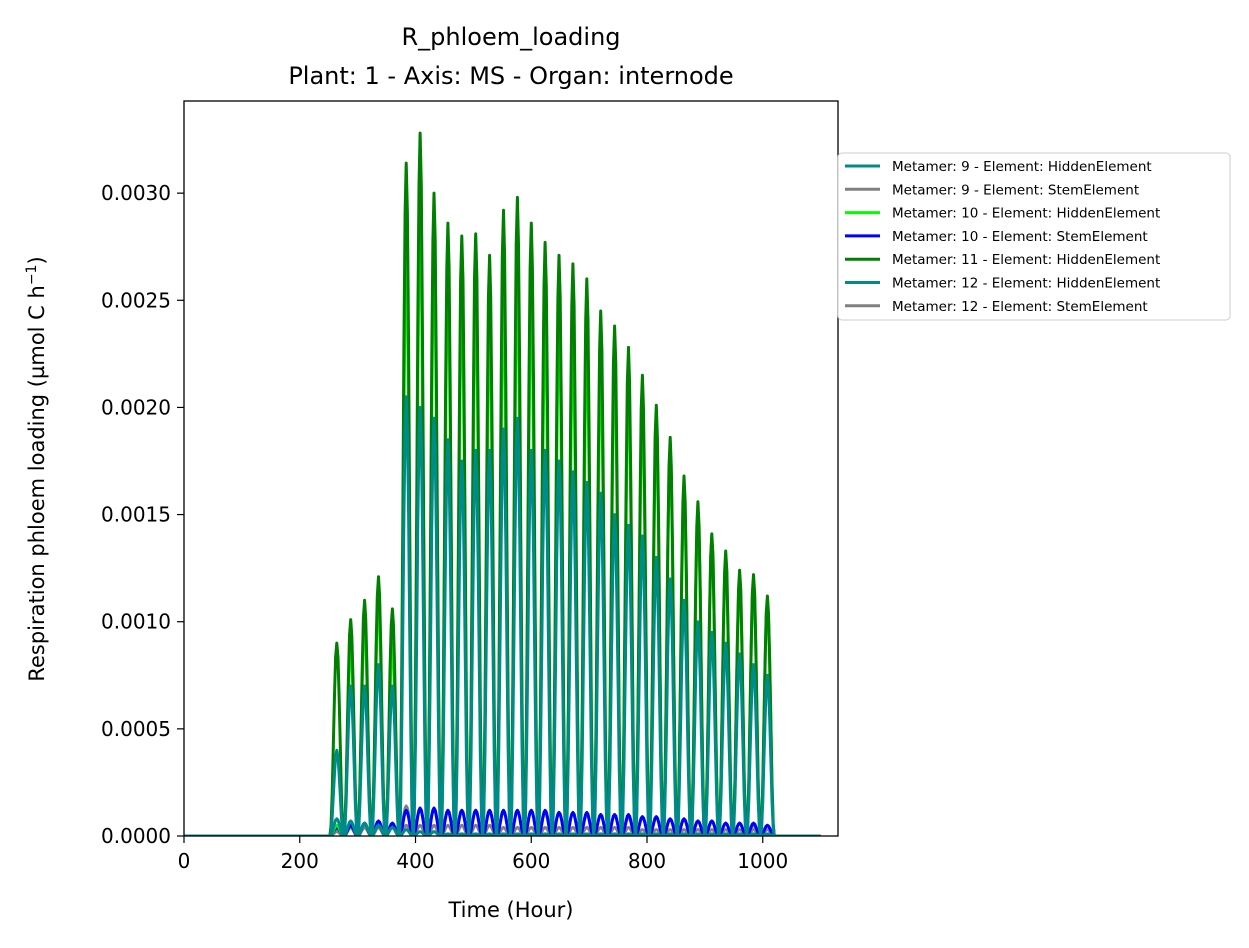  Describe the element at coordinates (136, 836) in the screenshot. I see `y-tick-label: 0.0000` at that location.